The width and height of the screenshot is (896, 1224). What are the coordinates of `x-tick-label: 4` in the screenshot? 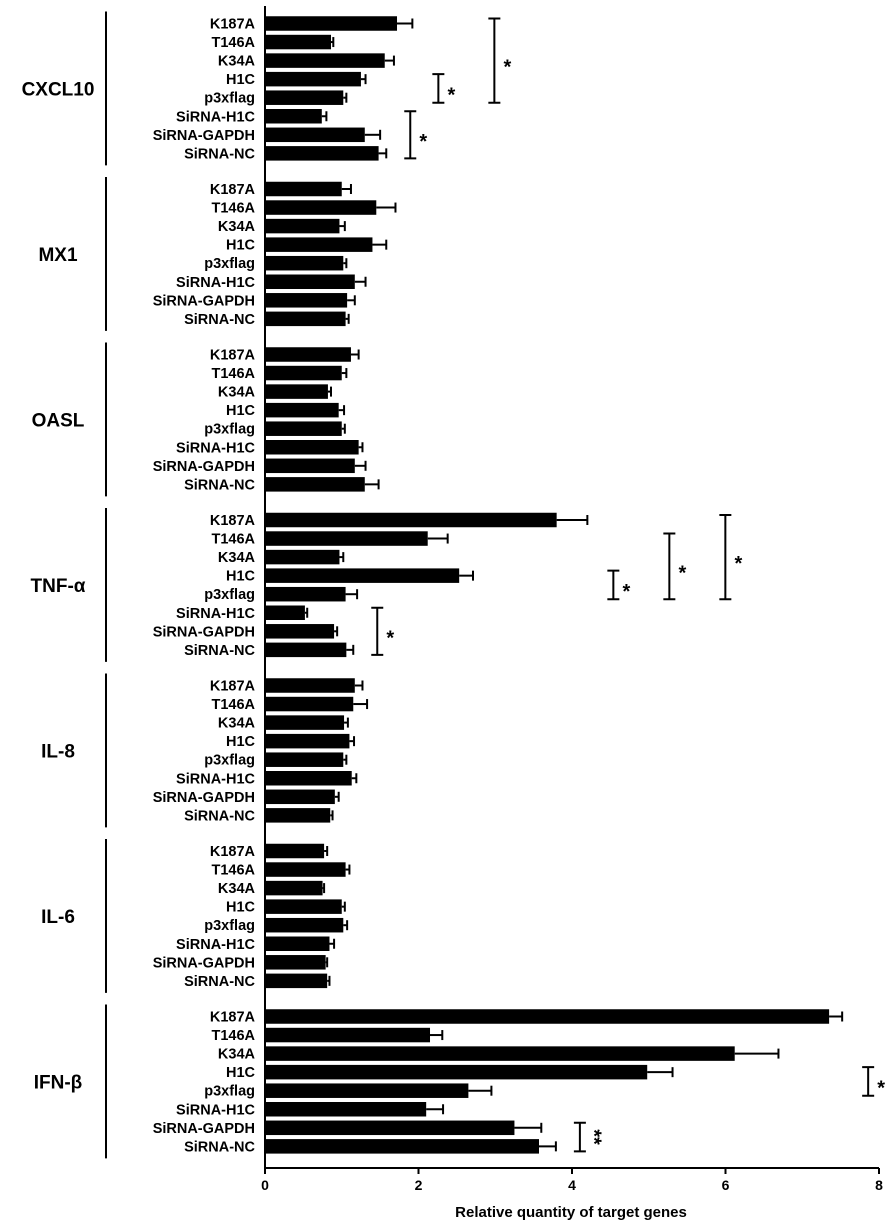 It's located at (572, 1185).